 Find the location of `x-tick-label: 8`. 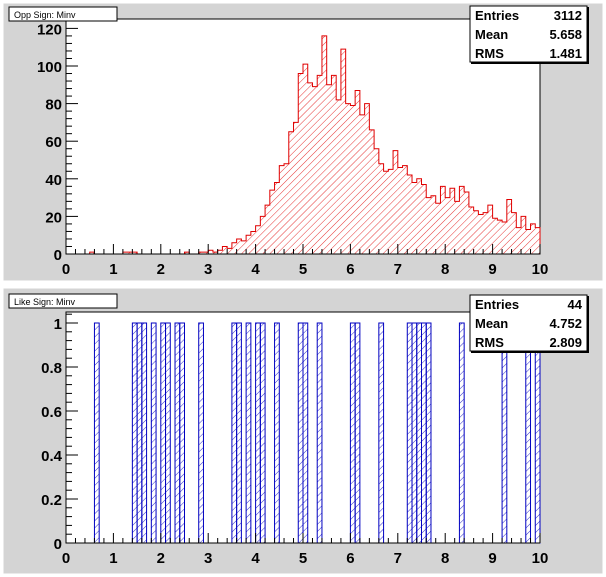

x-tick-label: 8 is located at coordinates (445, 269).